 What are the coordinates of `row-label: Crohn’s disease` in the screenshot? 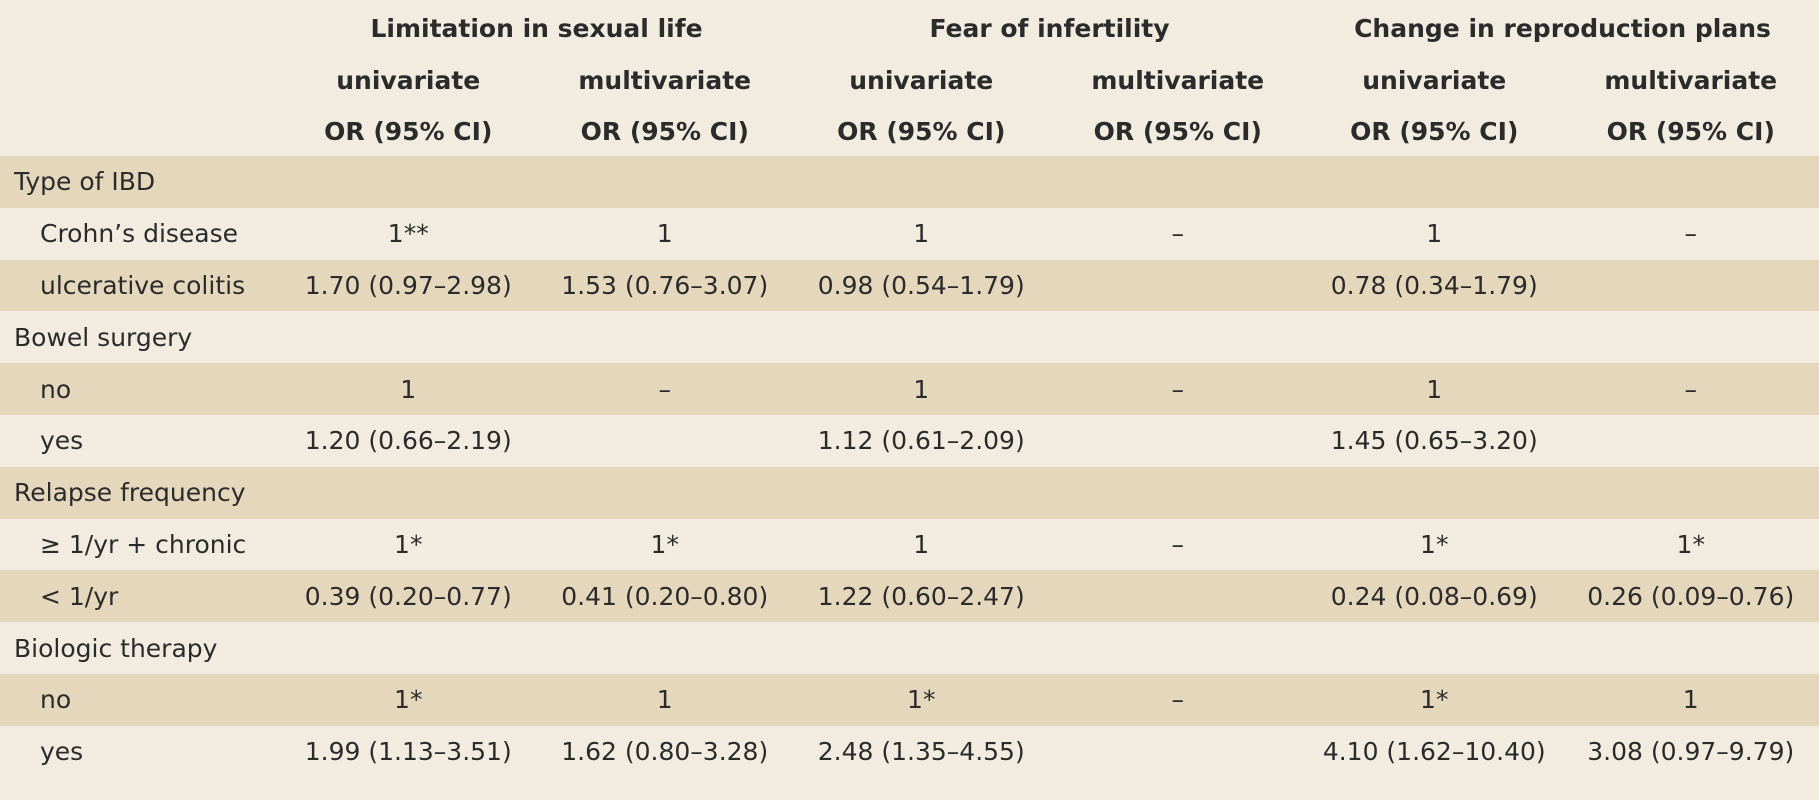 It's located at (139, 234).